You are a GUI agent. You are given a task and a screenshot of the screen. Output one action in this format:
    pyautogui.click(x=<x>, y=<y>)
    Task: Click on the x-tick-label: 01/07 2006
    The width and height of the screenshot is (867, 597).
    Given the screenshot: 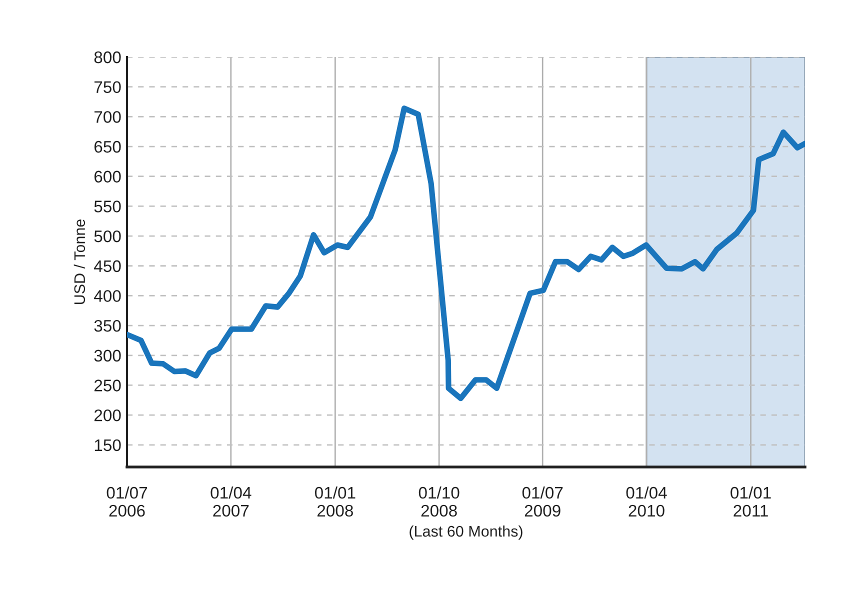 What is the action you would take?
    pyautogui.click(x=127, y=501)
    